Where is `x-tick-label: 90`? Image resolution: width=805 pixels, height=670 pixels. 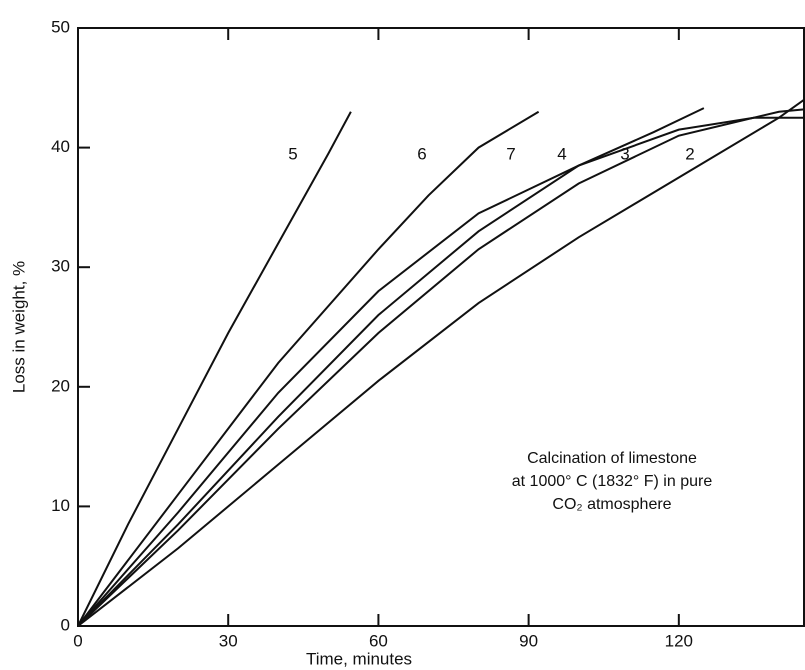 x-tick-label: 90 is located at coordinates (528, 640).